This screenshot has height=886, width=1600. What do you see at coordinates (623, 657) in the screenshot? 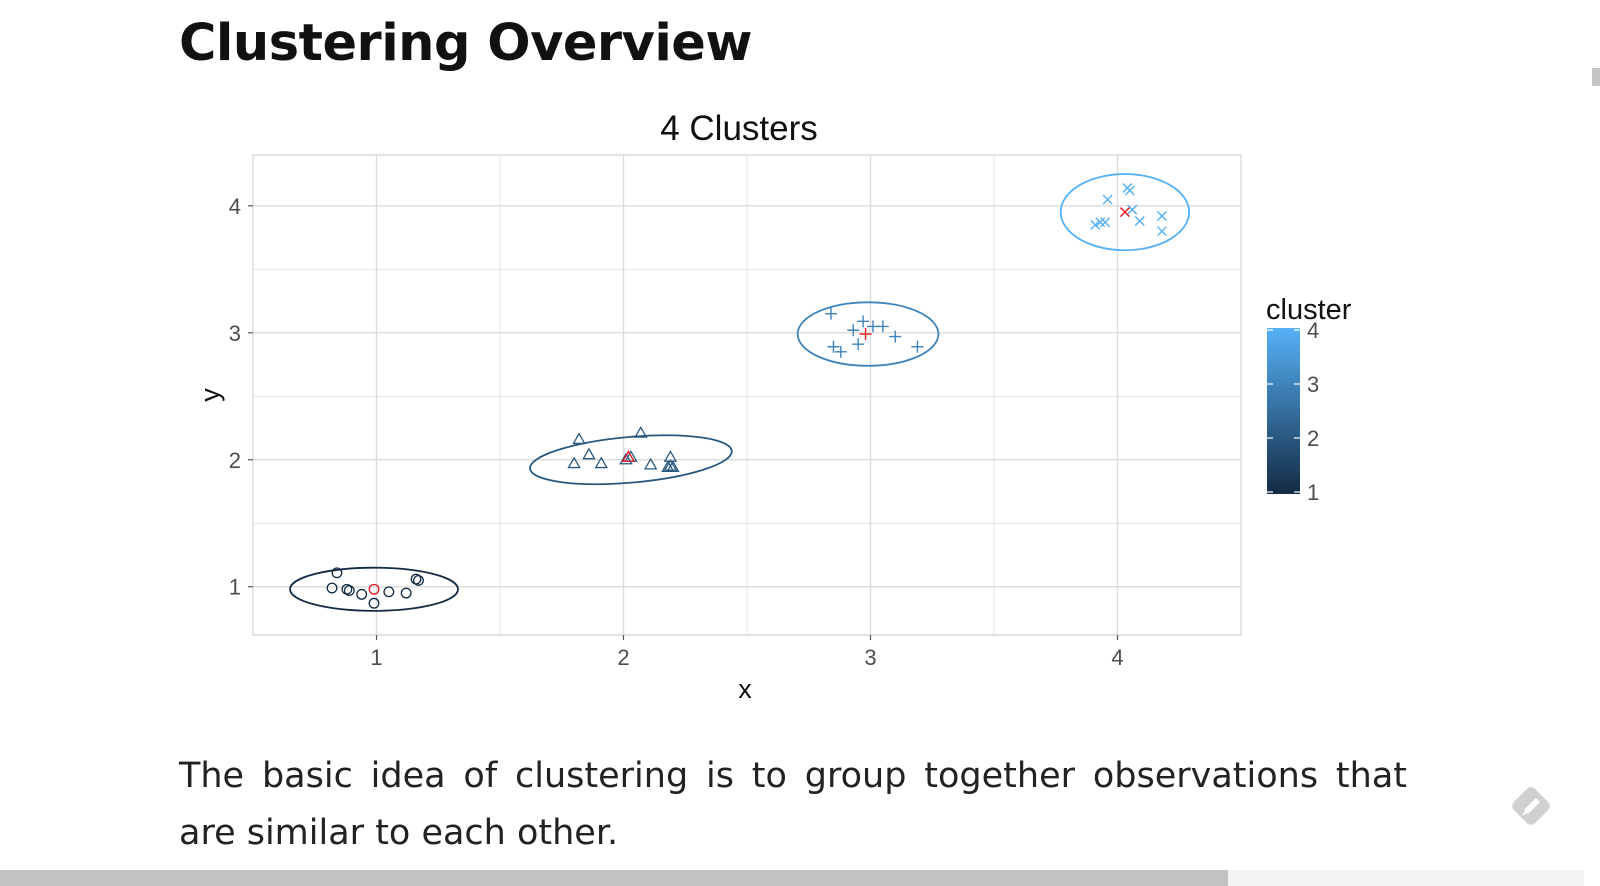
I see `x-tick-label: 2` at bounding box center [623, 657].